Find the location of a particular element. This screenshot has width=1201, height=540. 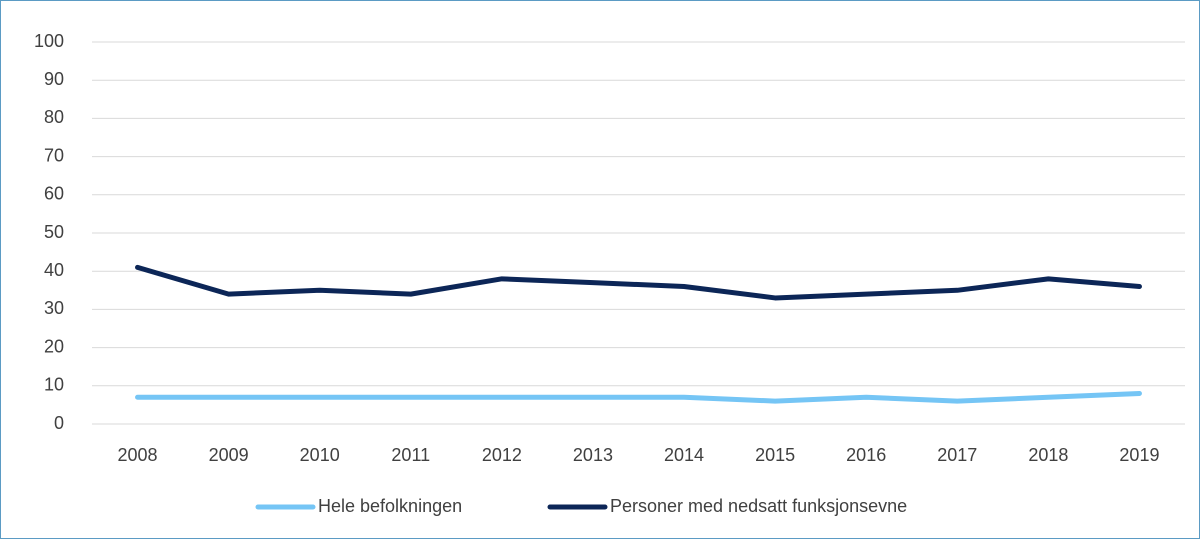

x-tick-label: 2011 is located at coordinates (410, 455).